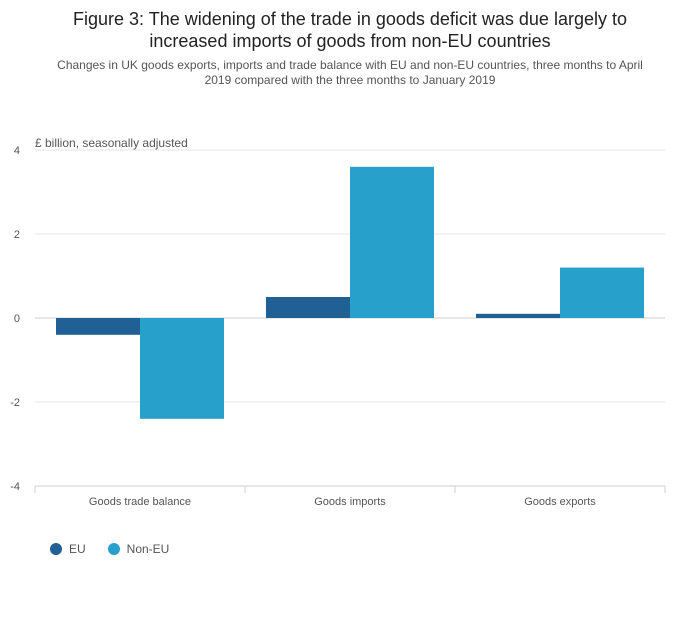  Describe the element at coordinates (68, 549) in the screenshot. I see `legend-item-eu: EU` at that location.